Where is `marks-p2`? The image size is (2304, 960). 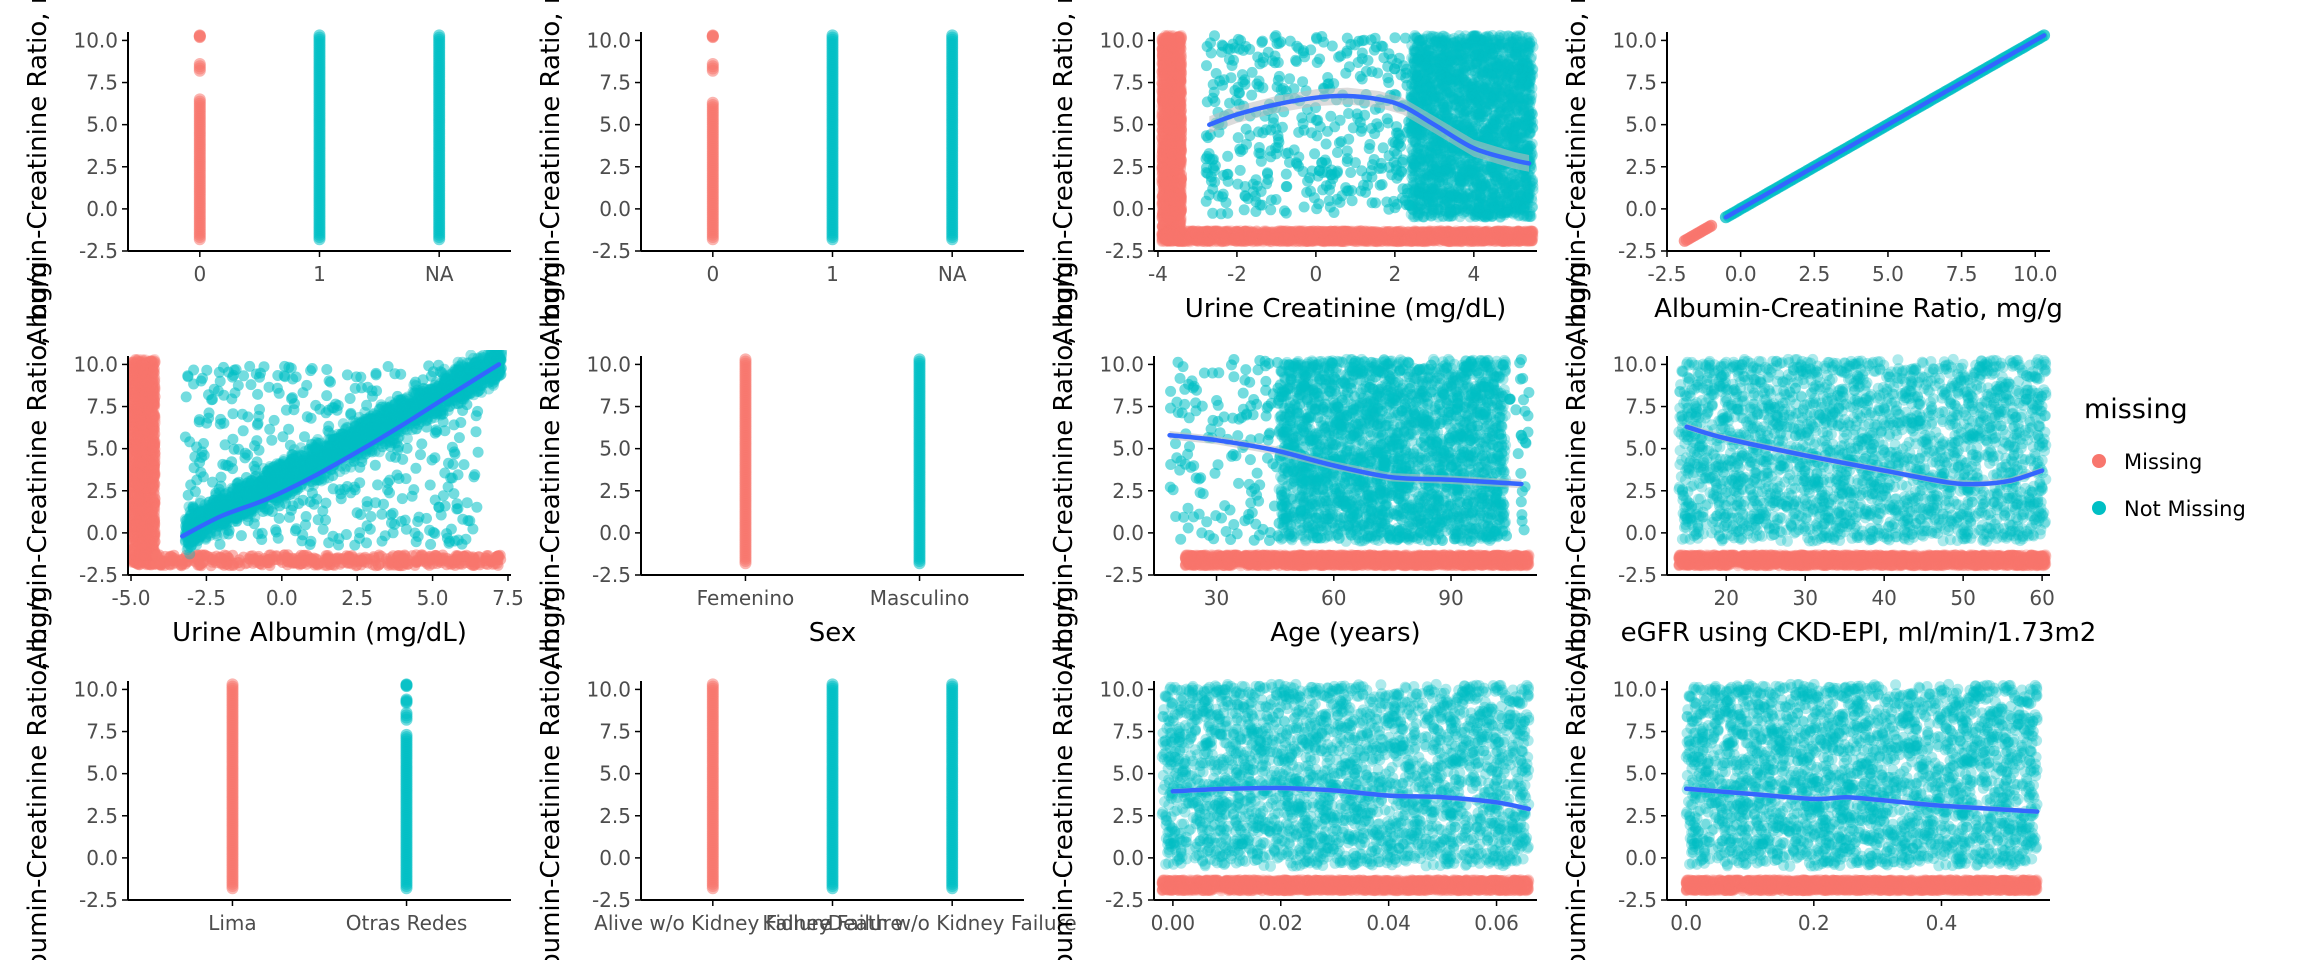 marks-p2 is located at coordinates (832, 137).